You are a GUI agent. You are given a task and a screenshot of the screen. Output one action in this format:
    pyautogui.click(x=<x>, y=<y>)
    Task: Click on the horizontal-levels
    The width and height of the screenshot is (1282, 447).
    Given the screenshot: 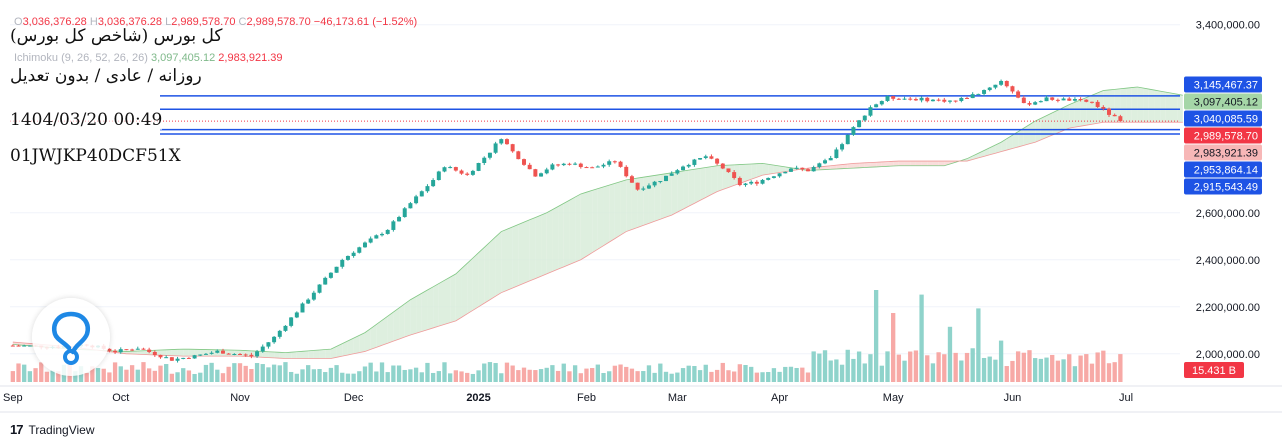 What is the action you would take?
    pyautogui.click(x=595, y=115)
    